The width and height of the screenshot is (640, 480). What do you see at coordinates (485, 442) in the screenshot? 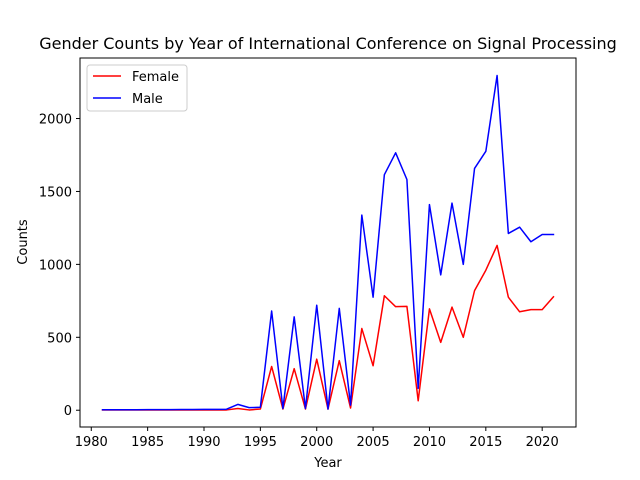
I see `x-tick-label: 2015` at bounding box center [485, 442].